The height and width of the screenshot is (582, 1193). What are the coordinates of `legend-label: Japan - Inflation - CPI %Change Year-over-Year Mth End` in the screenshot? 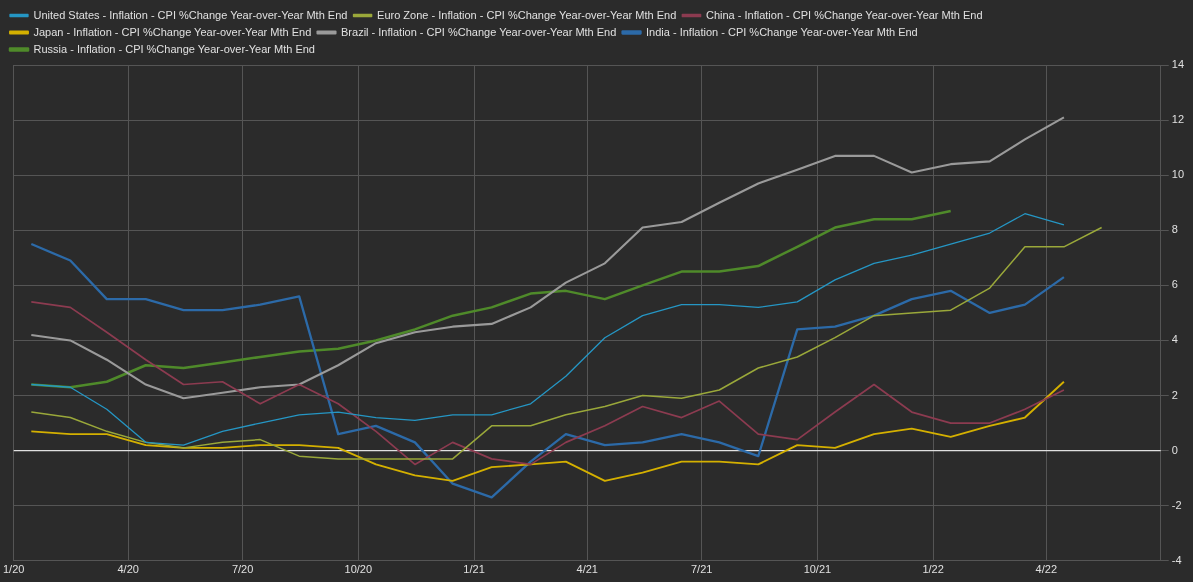 It's located at (172, 31).